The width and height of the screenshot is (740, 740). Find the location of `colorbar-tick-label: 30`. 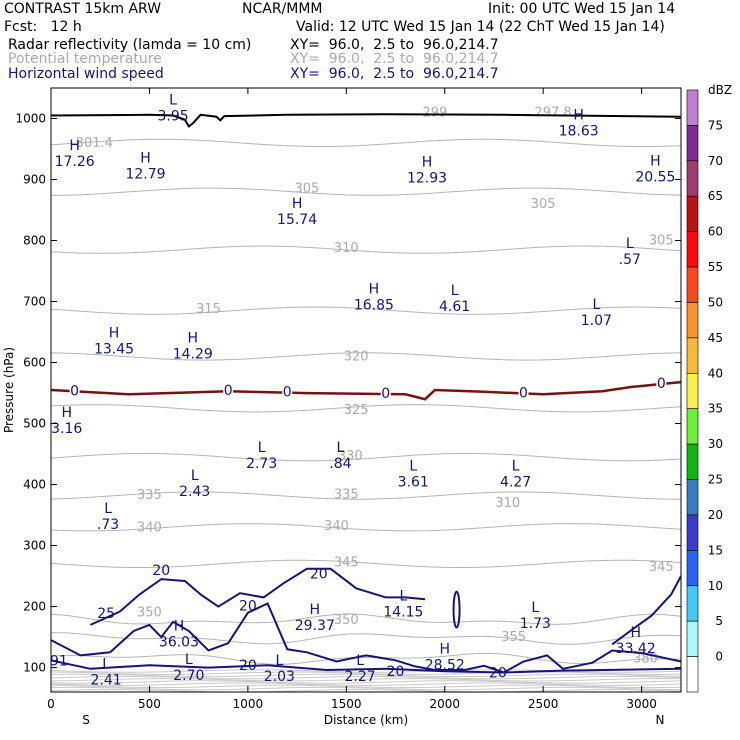

colorbar-tick-label: 30 is located at coordinates (715, 444).